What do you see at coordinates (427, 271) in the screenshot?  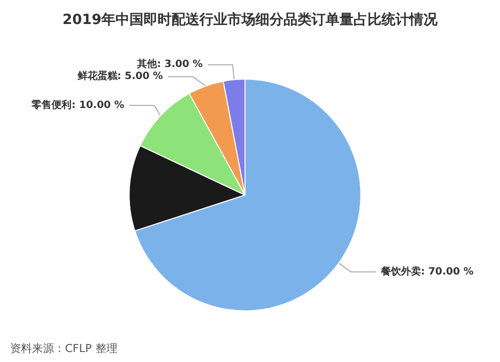 I see `slice-label: 餐饮外卖: 70.00 %` at bounding box center [427, 271].